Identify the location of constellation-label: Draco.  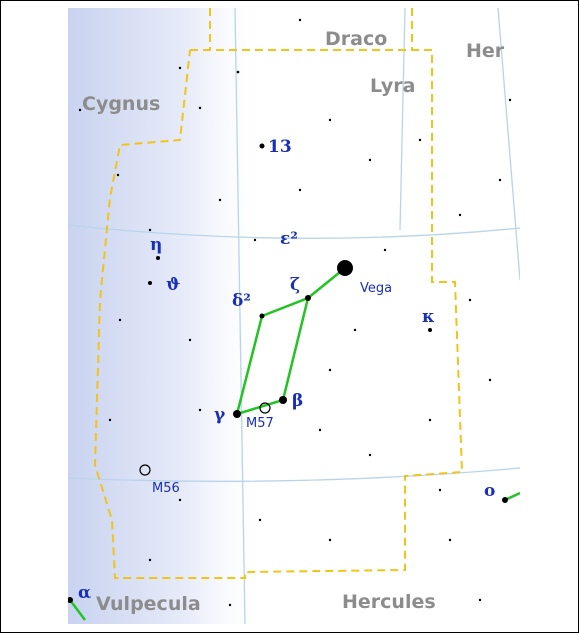
(356, 39).